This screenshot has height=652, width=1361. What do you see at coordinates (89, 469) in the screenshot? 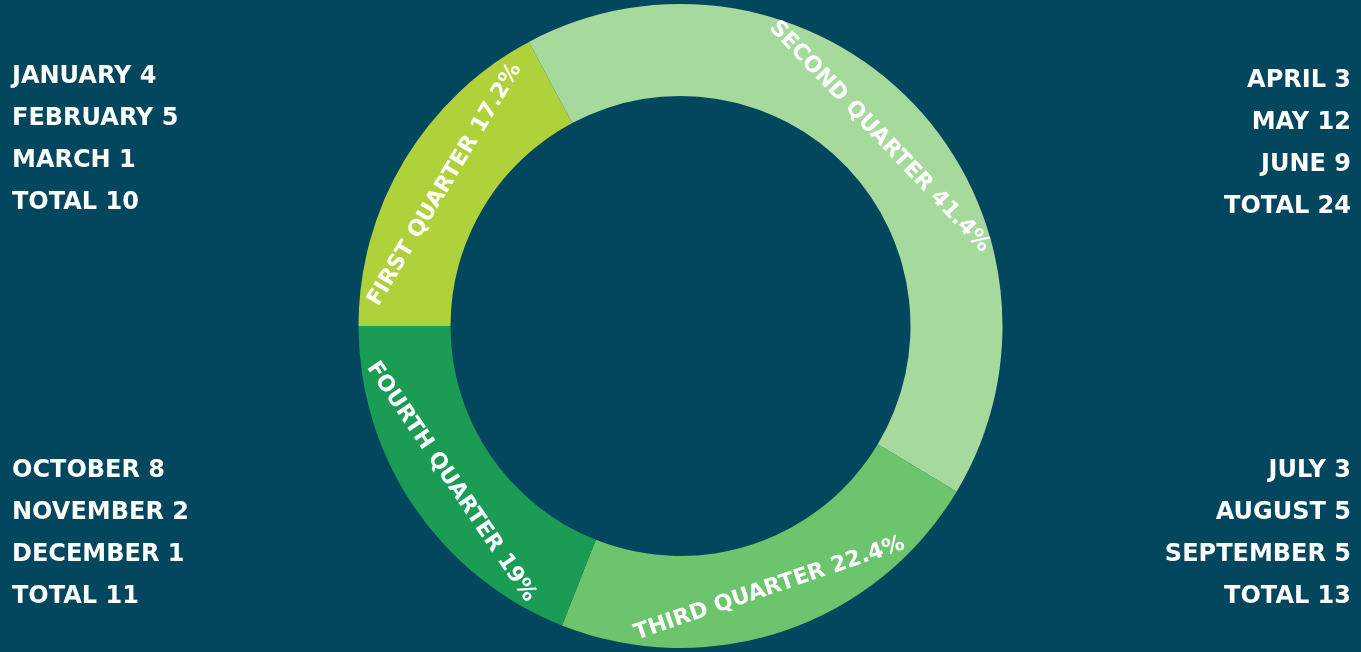
I see `text: OCTOBER 8` at bounding box center [89, 469].